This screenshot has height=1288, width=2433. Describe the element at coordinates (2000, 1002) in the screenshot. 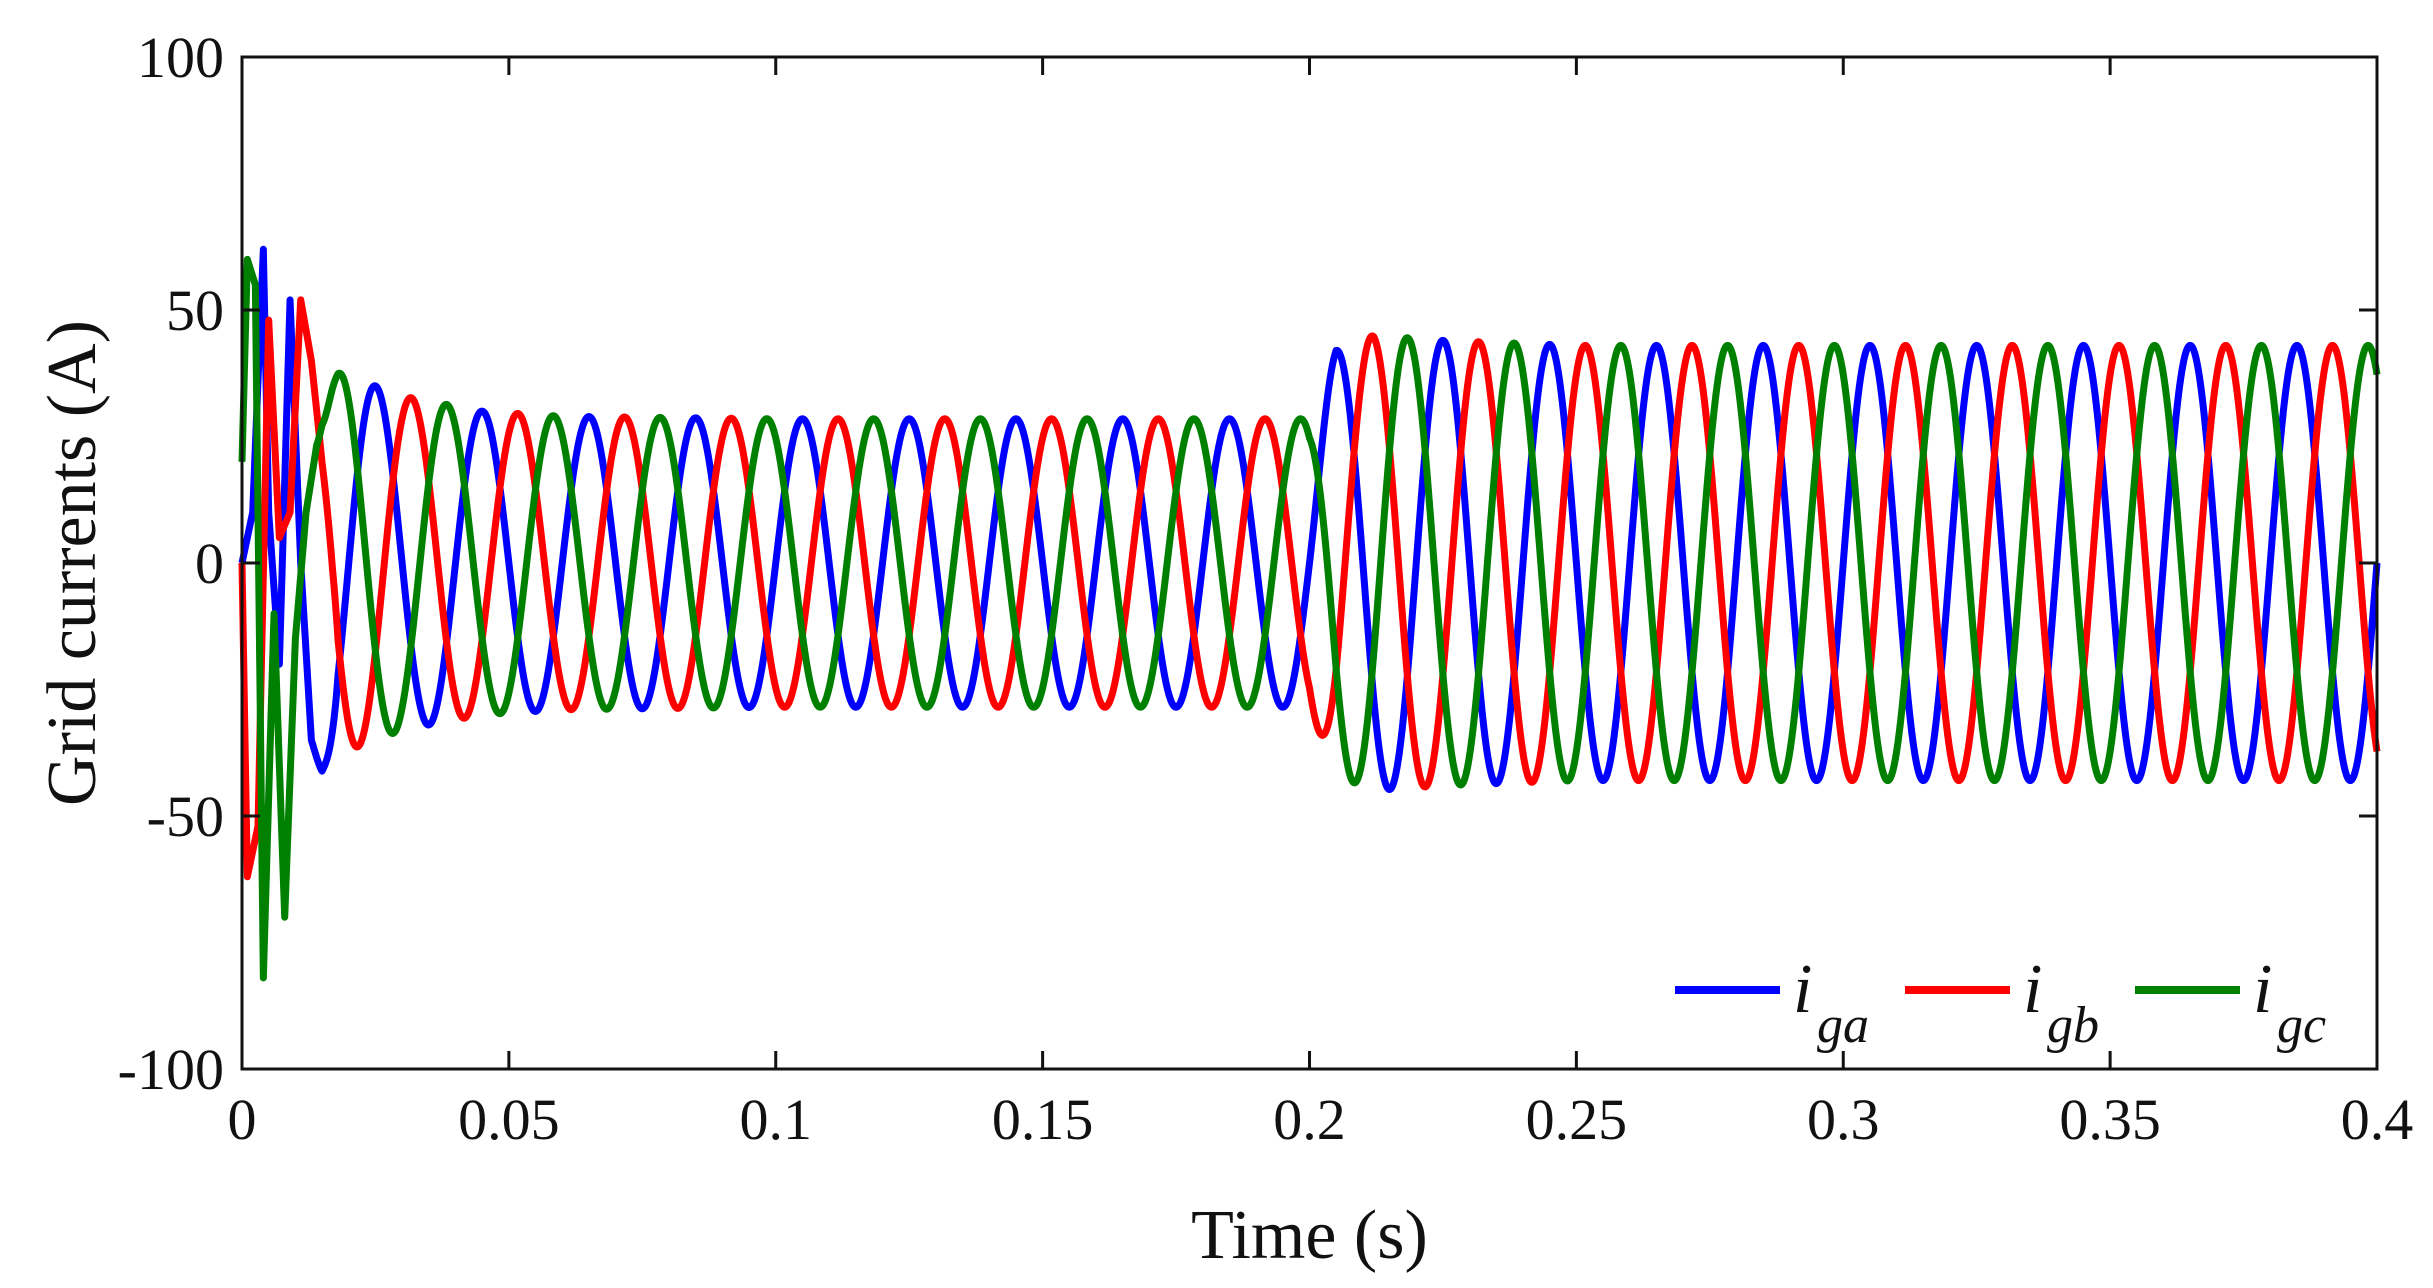

I see `legend: i ga i gb i gc` at that location.